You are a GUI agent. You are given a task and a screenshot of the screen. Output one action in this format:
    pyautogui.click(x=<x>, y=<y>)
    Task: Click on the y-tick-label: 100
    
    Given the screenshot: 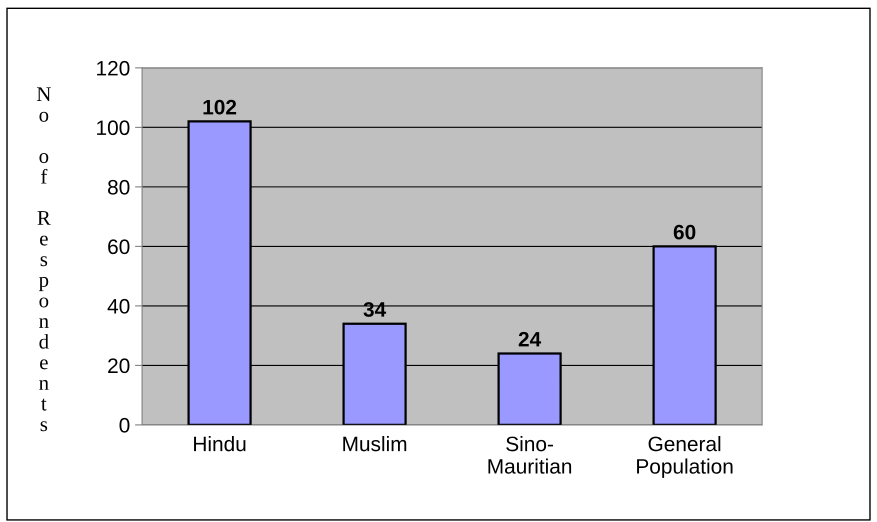 What is the action you would take?
    pyautogui.click(x=113, y=128)
    